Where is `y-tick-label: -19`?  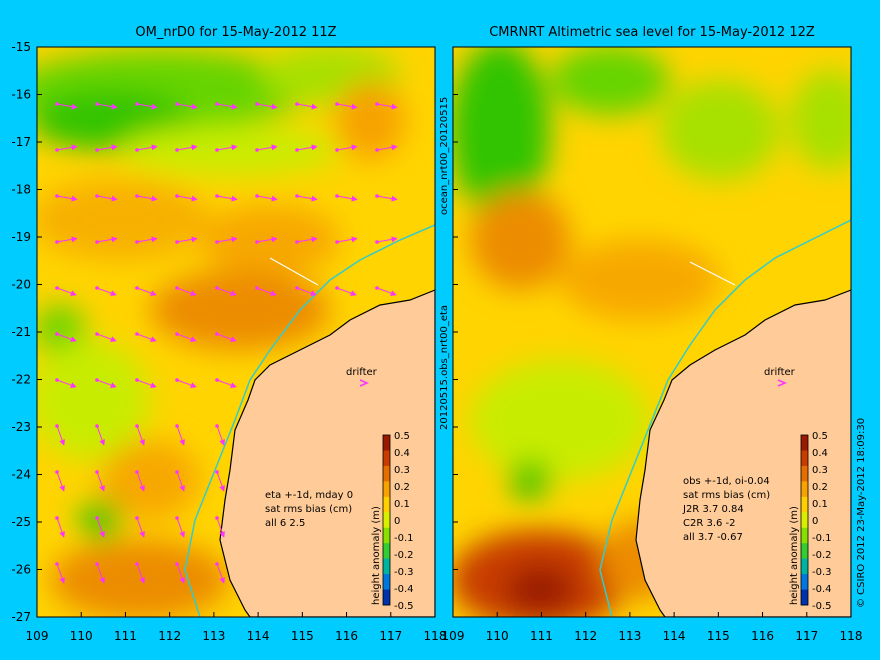
y-tick-label: -19 is located at coordinates (21, 237).